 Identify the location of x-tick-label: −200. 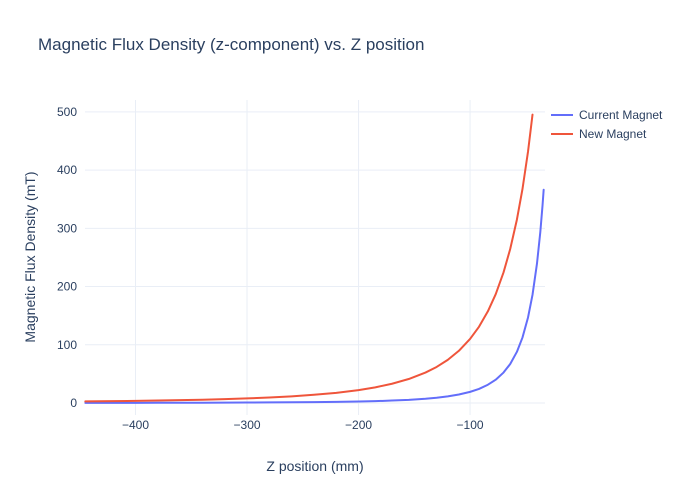
(358, 425).